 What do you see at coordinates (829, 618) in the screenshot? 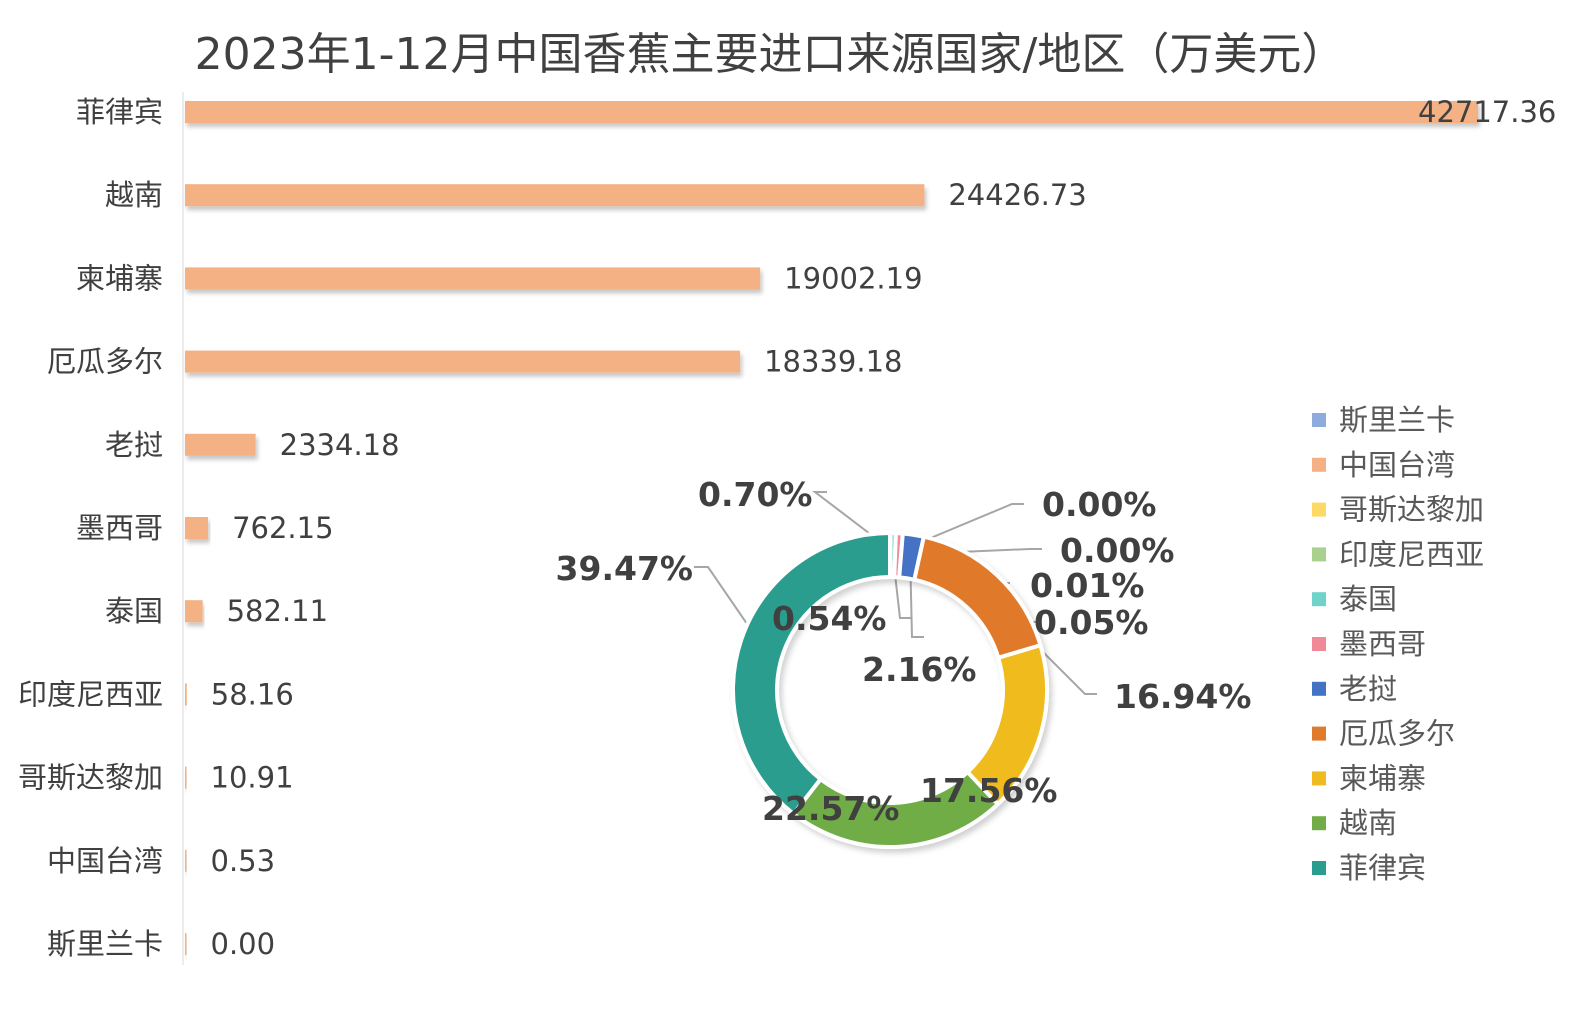
I see `slice-percent-label: 0.54%` at bounding box center [829, 618].